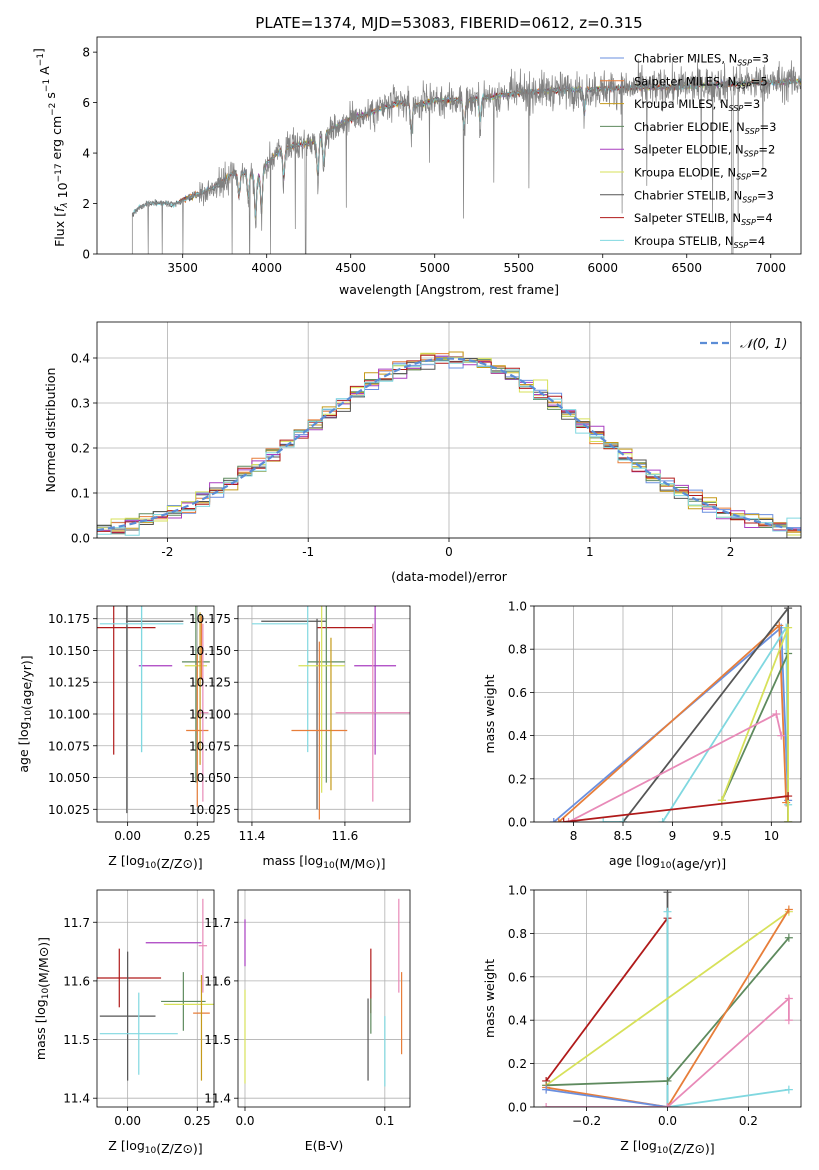 The height and width of the screenshot is (1170, 819). I want to click on axes-mass-vs-EBV: 0.0 0.1 11.4 11.5 11.6 11.7 E(B-V), so click(307, 1021).